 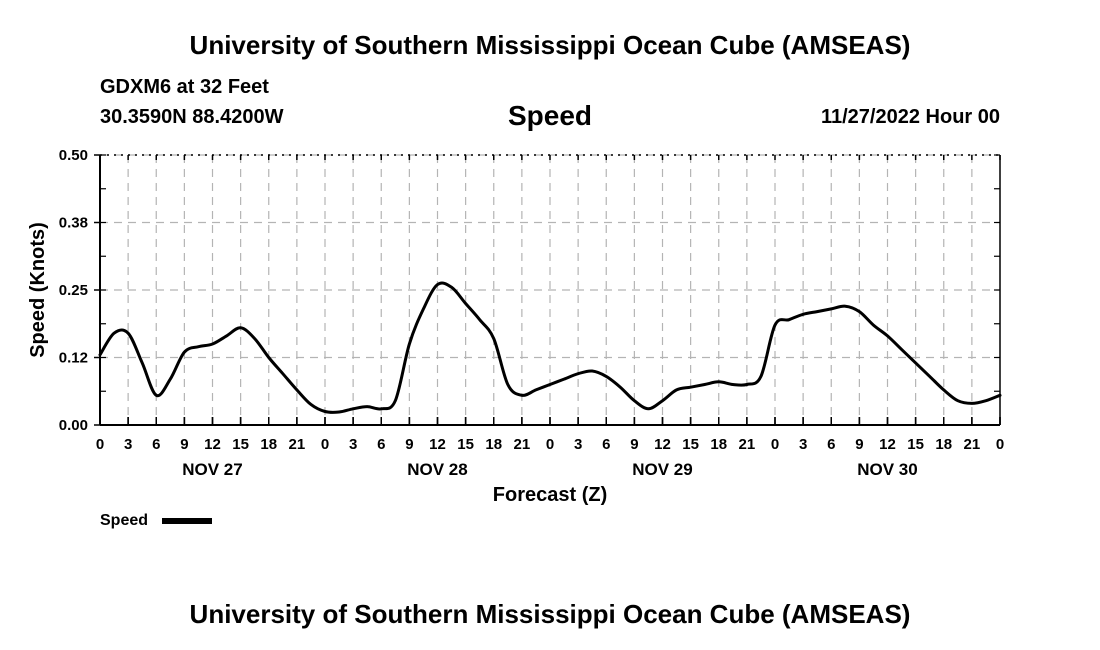 What do you see at coordinates (550, 495) in the screenshot?
I see `x-axis-label: Forecast (Z)` at bounding box center [550, 495].